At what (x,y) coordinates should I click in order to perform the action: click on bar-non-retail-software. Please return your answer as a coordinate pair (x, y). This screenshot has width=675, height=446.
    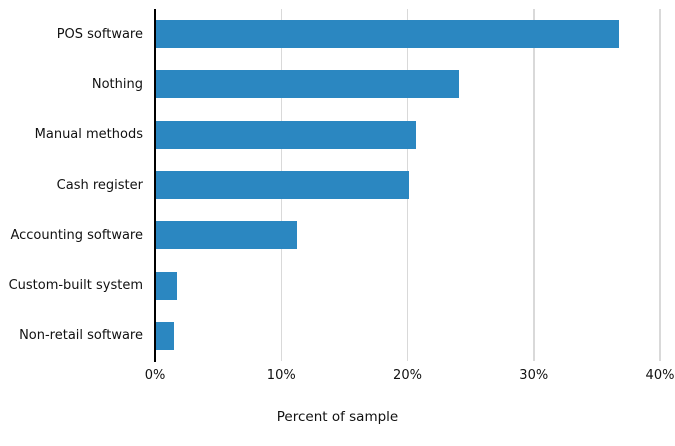
    Looking at the image, I should click on (165, 335).